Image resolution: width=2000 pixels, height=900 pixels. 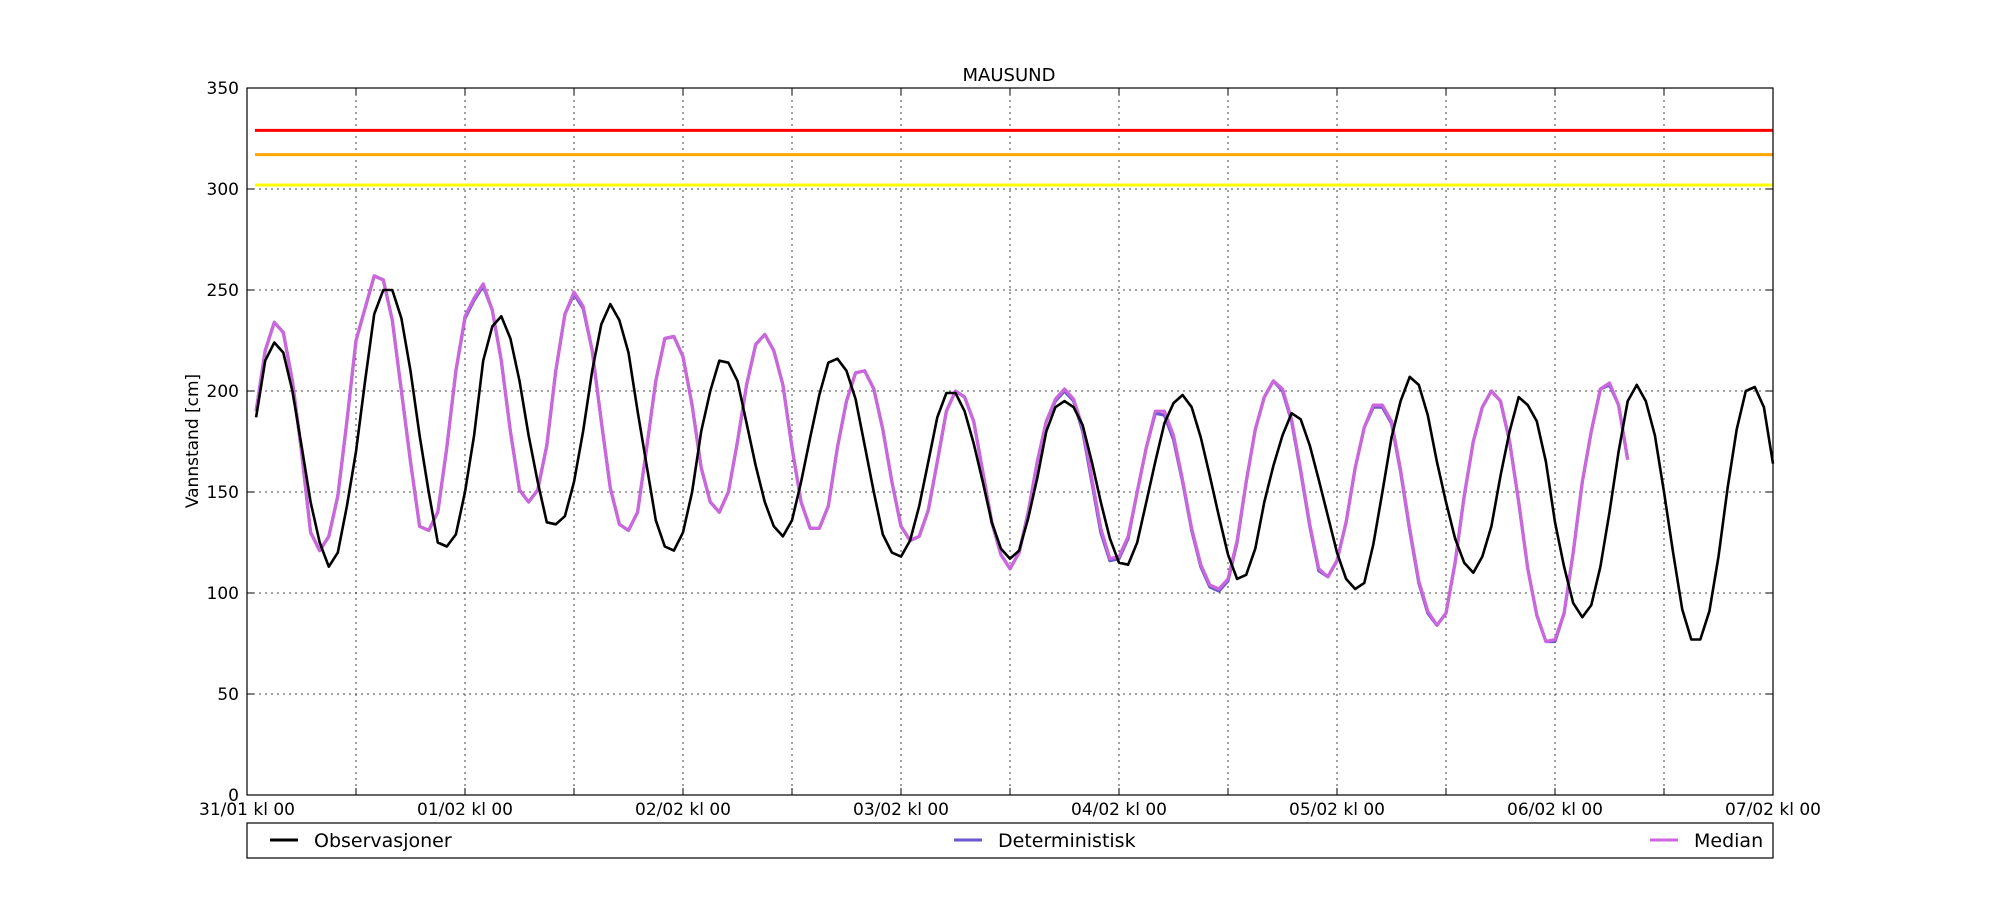 What do you see at coordinates (1728, 841) in the screenshot?
I see `legend-label-median: Median` at bounding box center [1728, 841].